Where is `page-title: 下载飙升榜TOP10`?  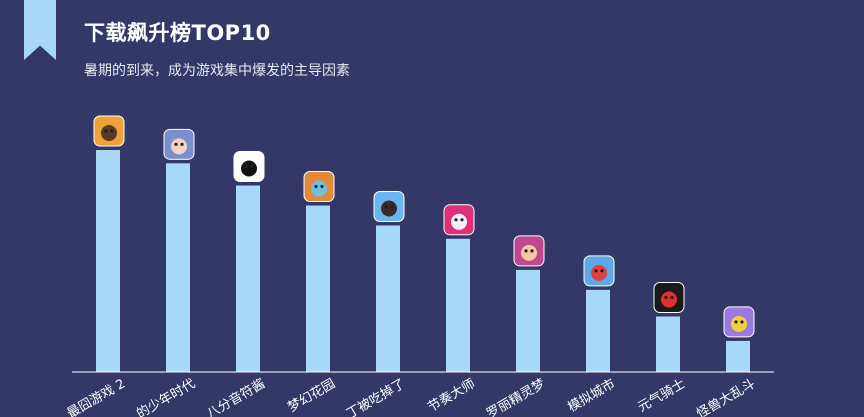
page-title: 下载飙升榜TOP10 is located at coordinates (177, 33).